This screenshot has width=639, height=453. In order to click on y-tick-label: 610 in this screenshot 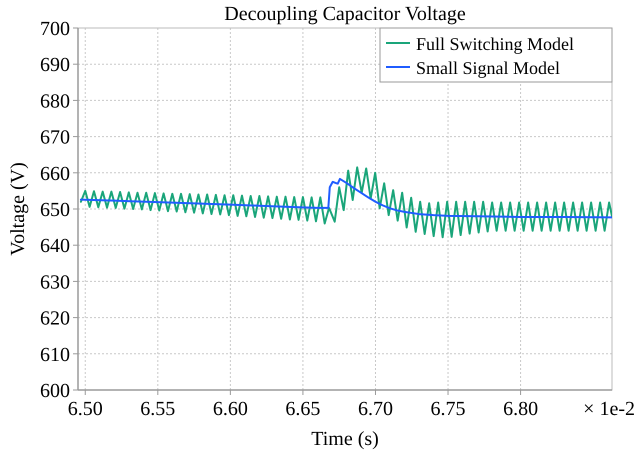, I will do `click(55, 355)`.